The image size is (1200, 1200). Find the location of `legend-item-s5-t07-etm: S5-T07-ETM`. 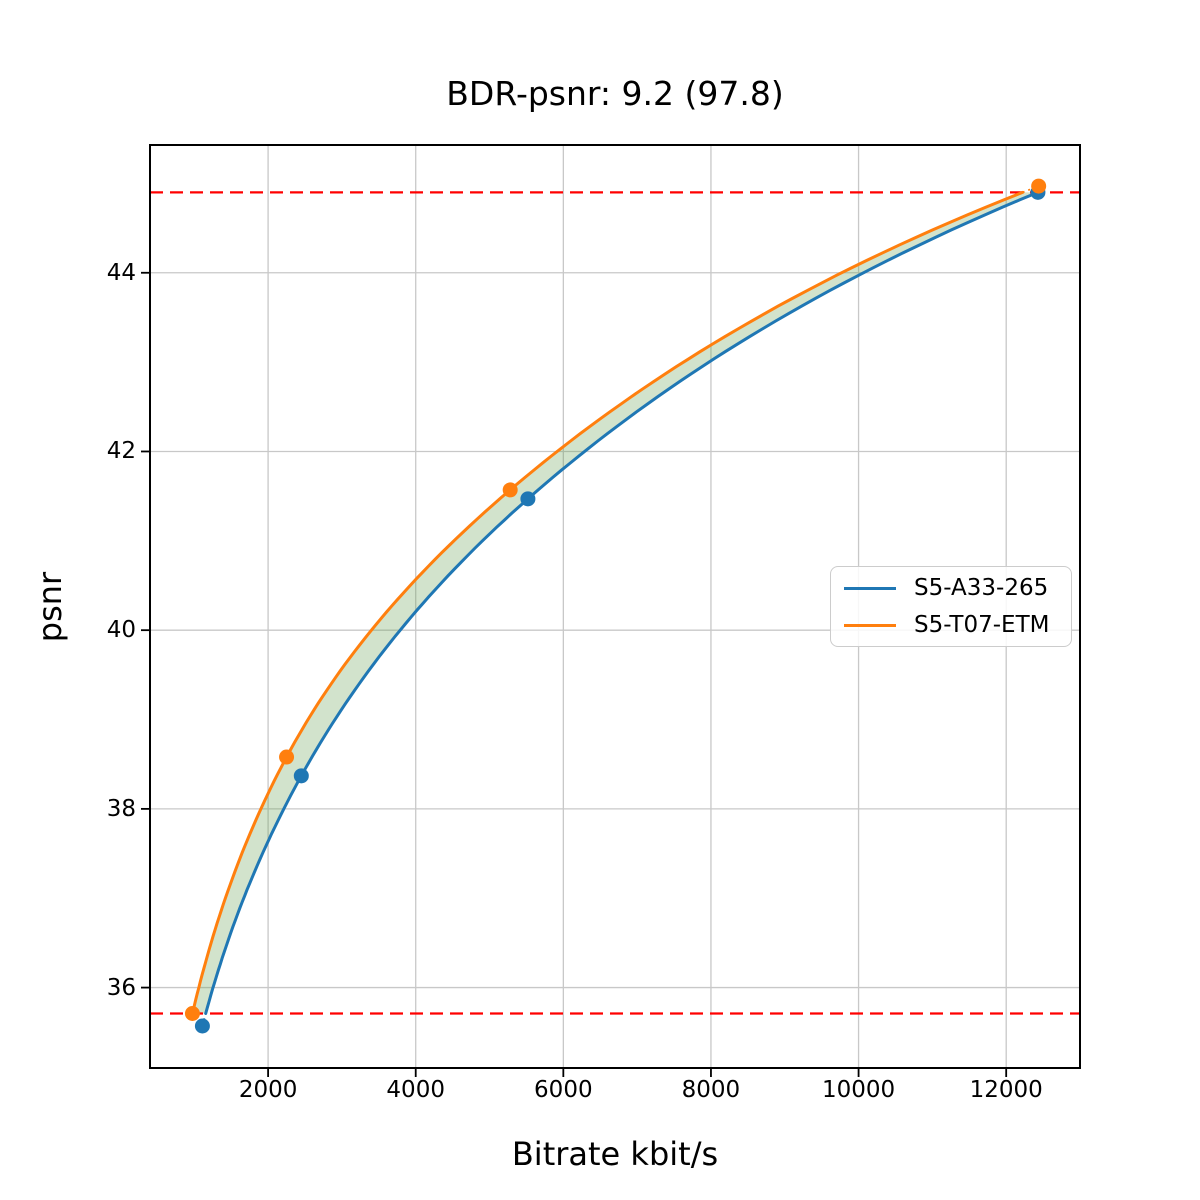

legend-item-s5-t07-etm: S5-T07-ETM is located at coordinates (951, 625).